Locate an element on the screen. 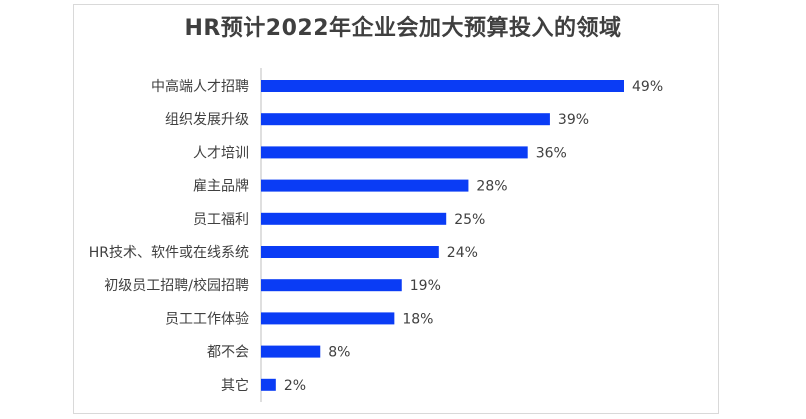 The height and width of the screenshot is (419, 806). value-label: 49% is located at coordinates (647, 87).